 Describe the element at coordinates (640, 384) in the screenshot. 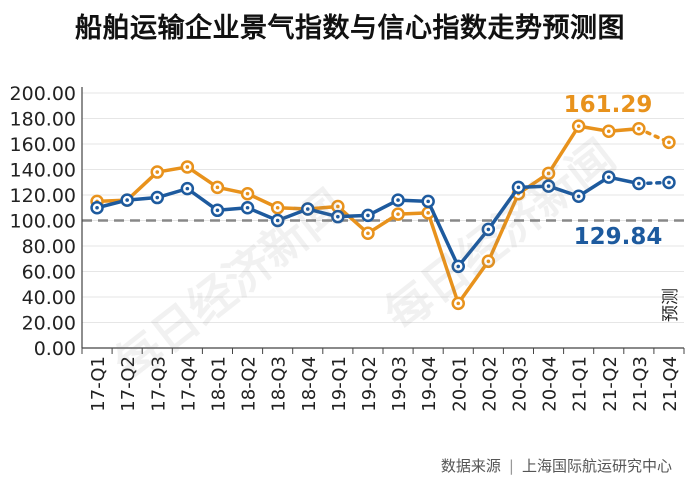

I see `x-tick-label: 21-Q3` at that location.